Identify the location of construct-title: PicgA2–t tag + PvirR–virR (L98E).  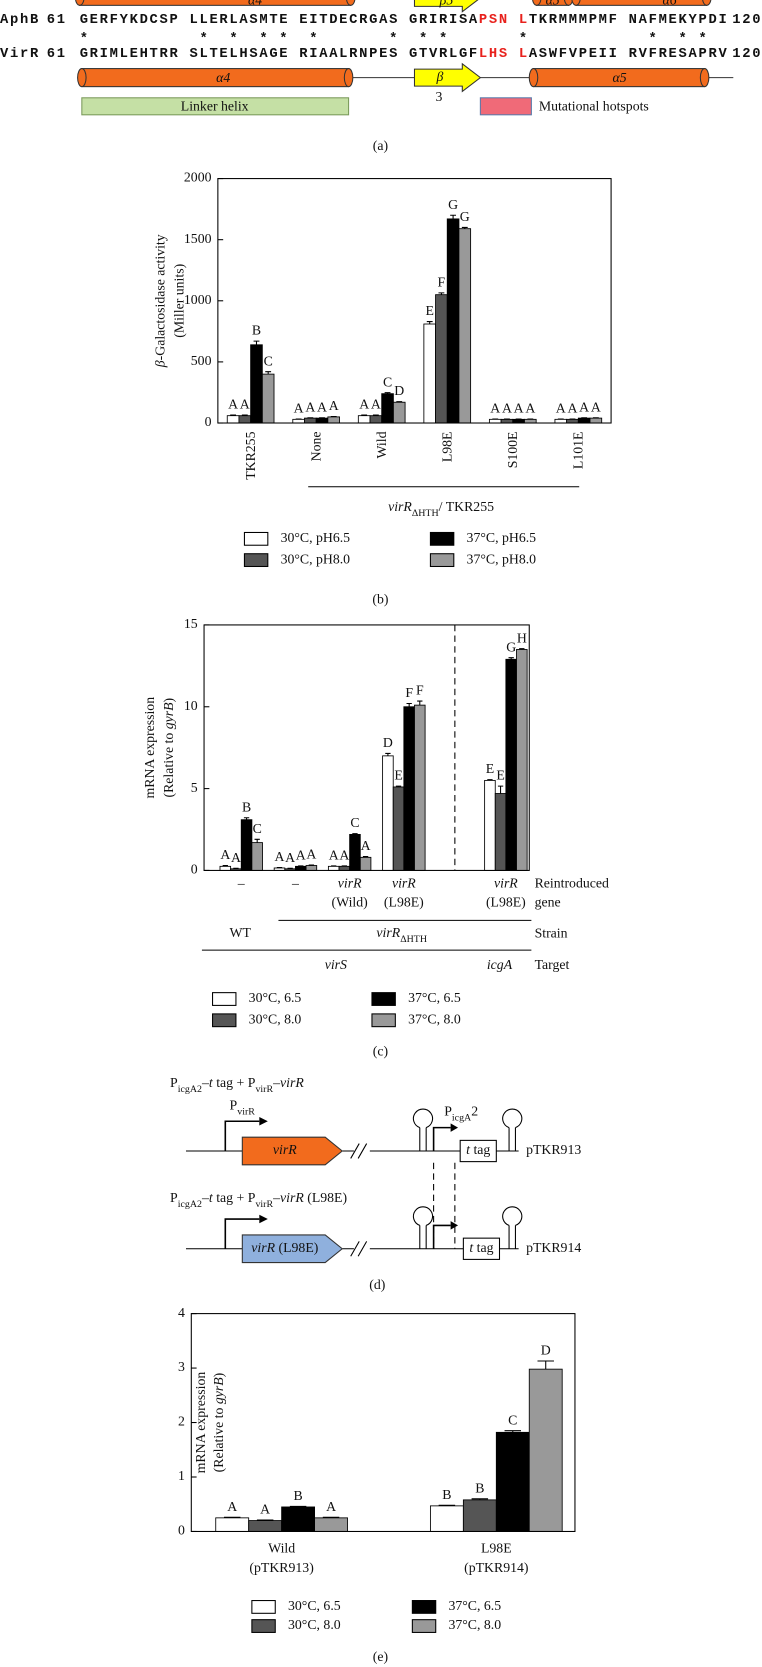
(258, 1200).